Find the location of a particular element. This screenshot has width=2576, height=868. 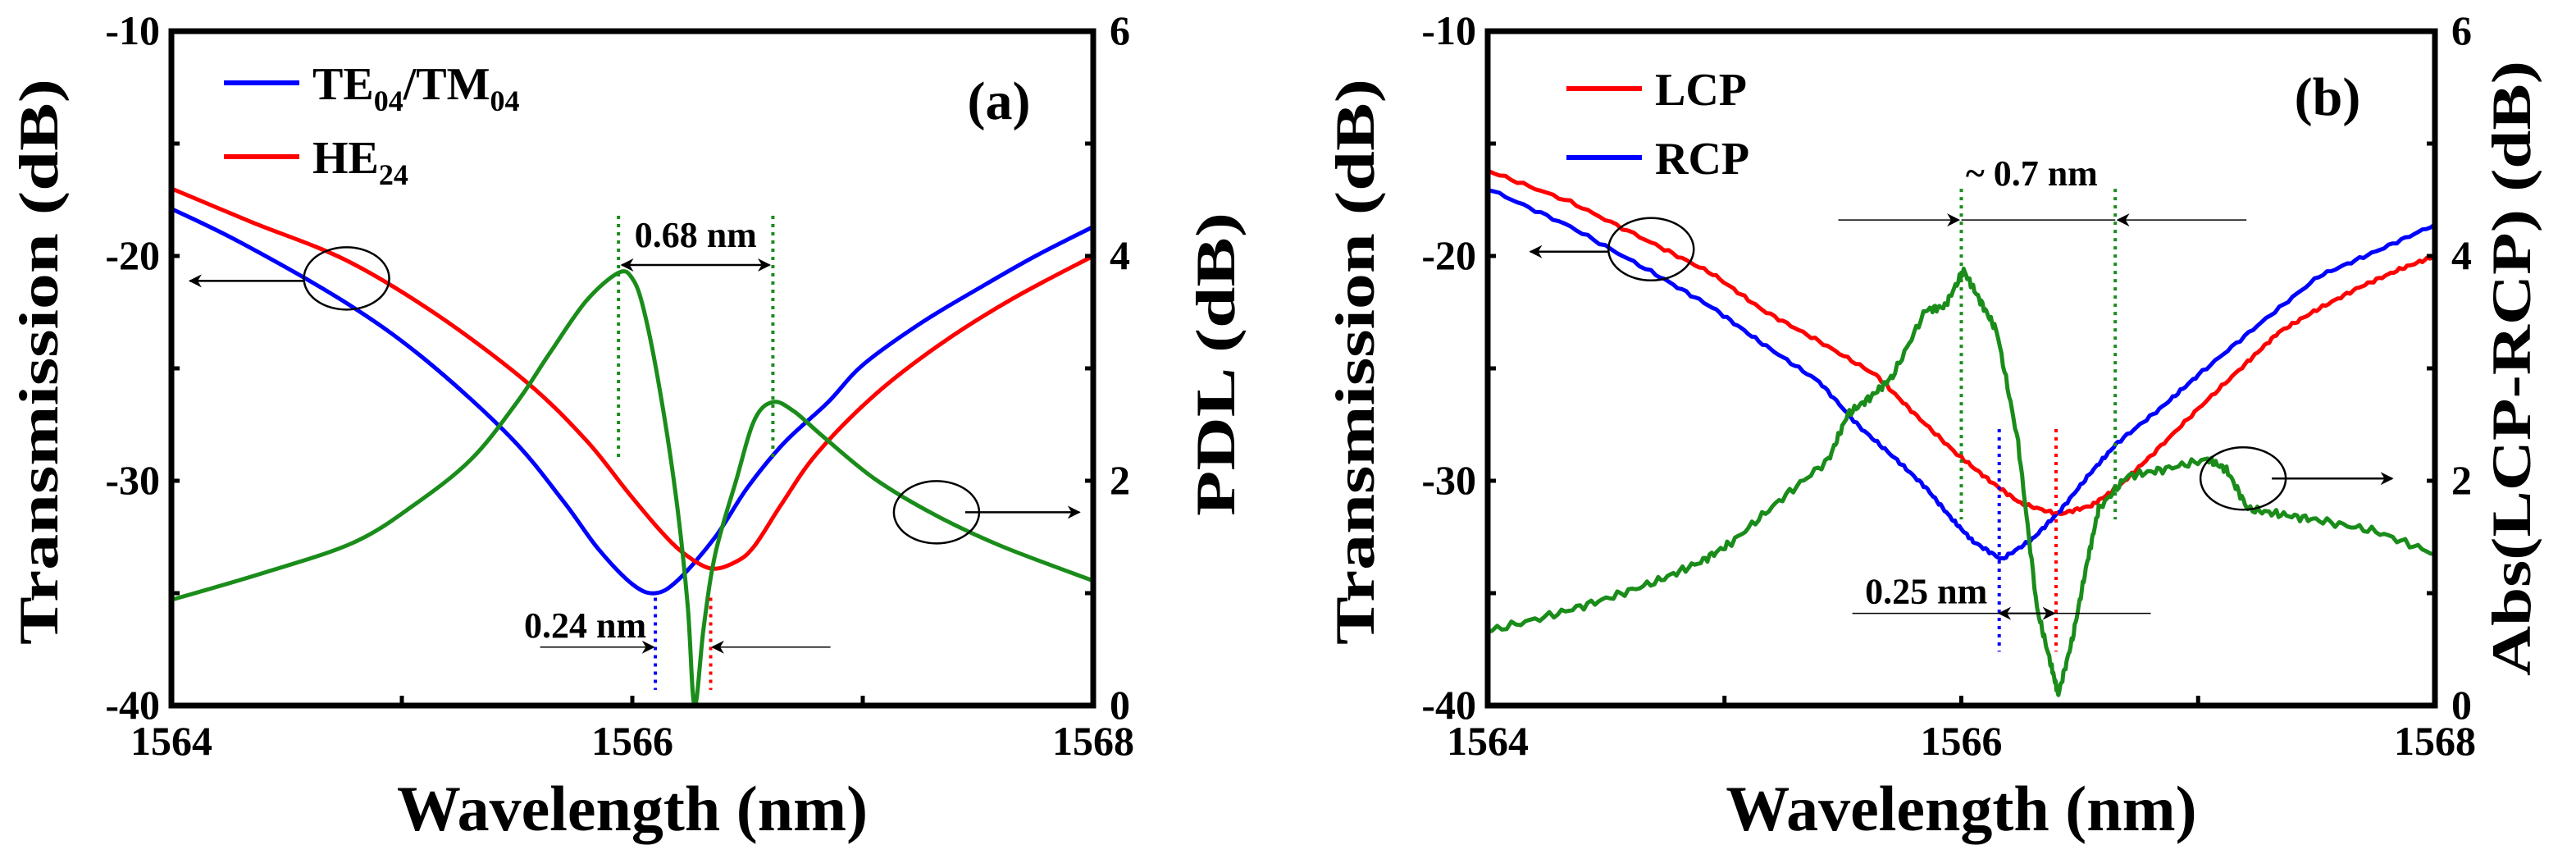

annotation-1: 0.24 nm is located at coordinates (677, 643).